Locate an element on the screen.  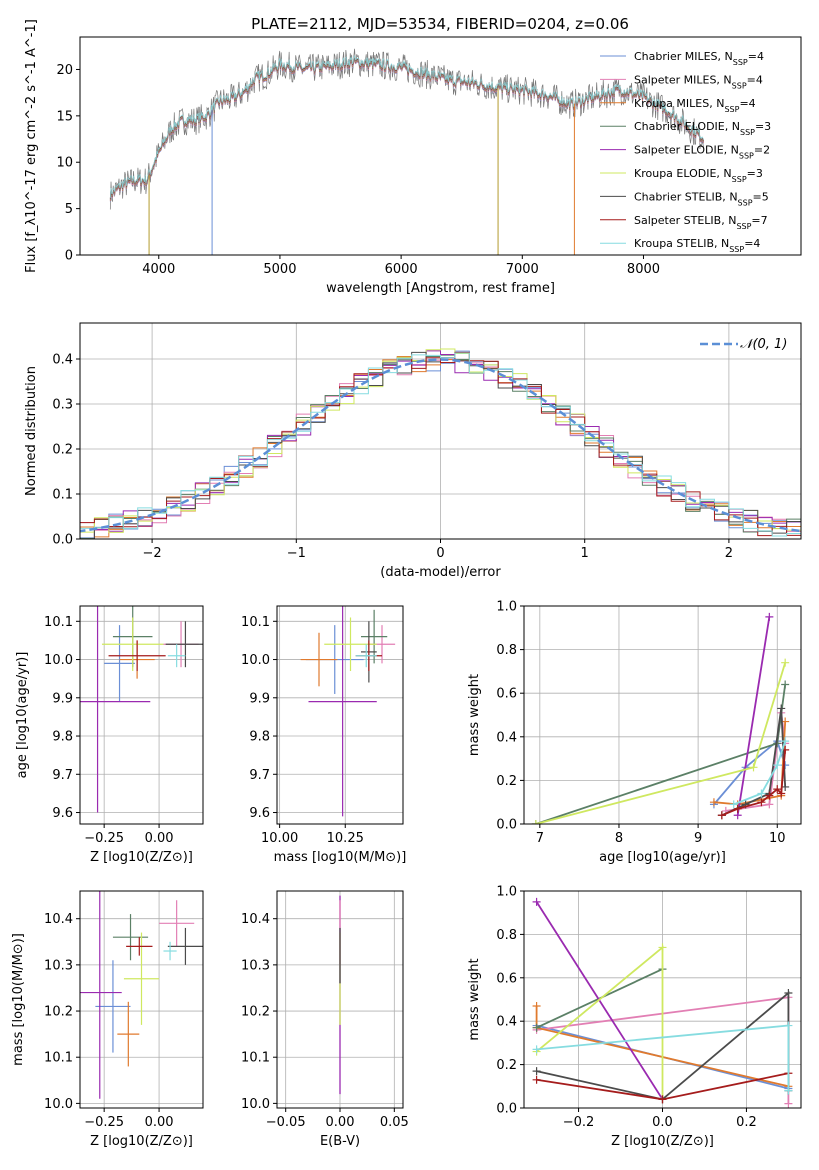
y-axis-label: mass [log10(M/M⊙)] is located at coordinates (18, 999).